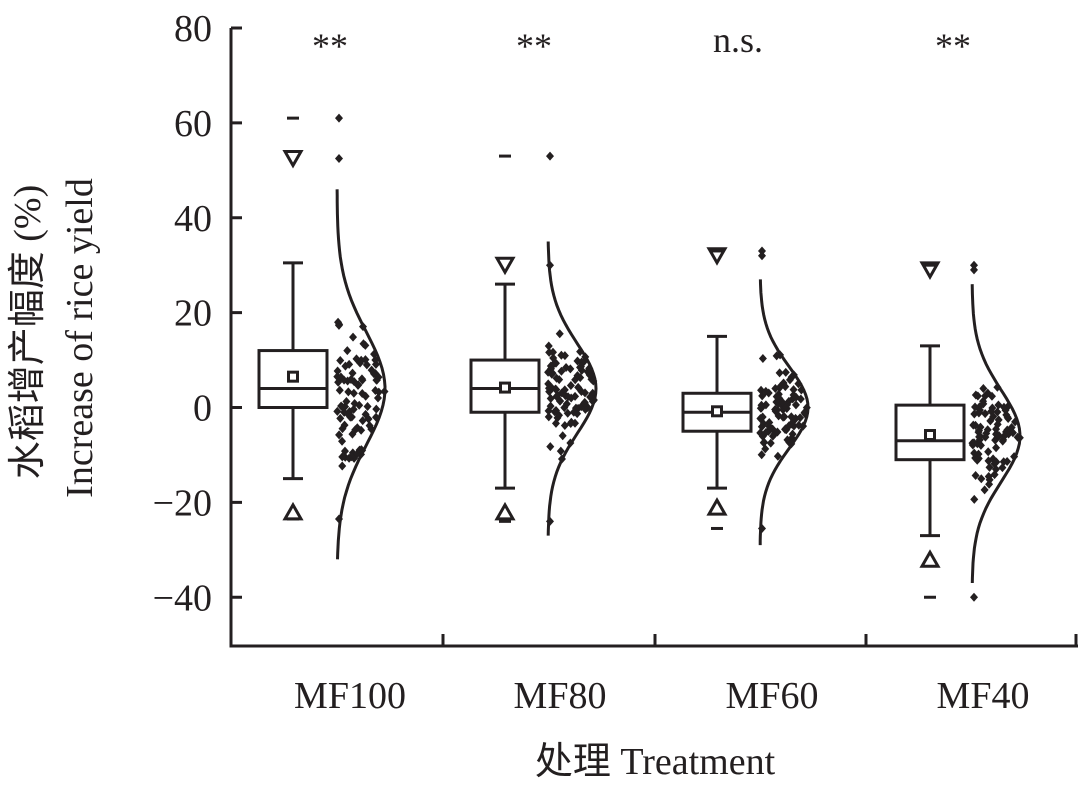  I want to click on x-axis-title: 处理 Treatment, so click(655, 762).